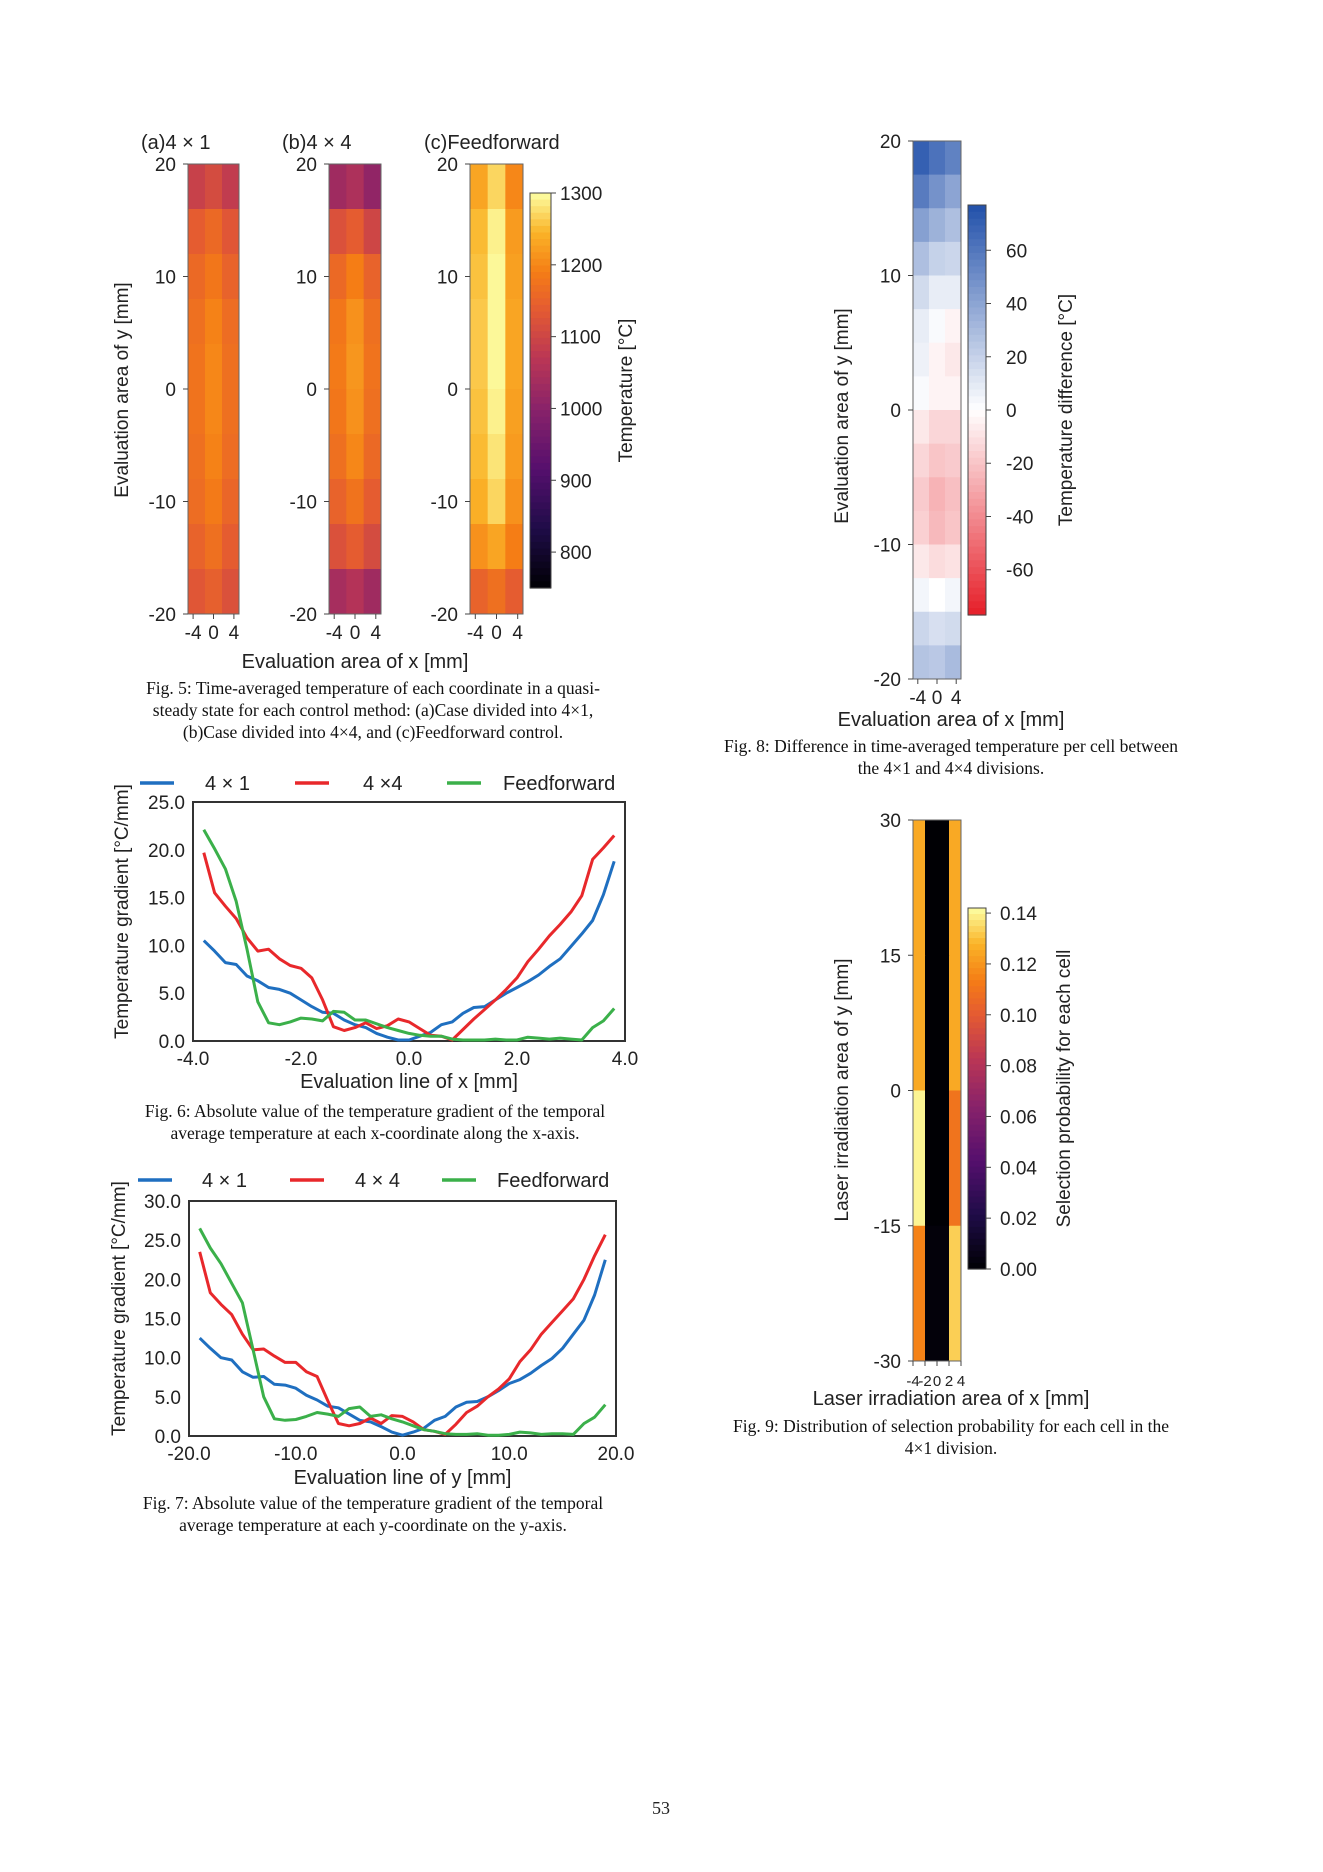 The image size is (1323, 1872). I want to click on x-tick-label: 0, so click(937, 1381).